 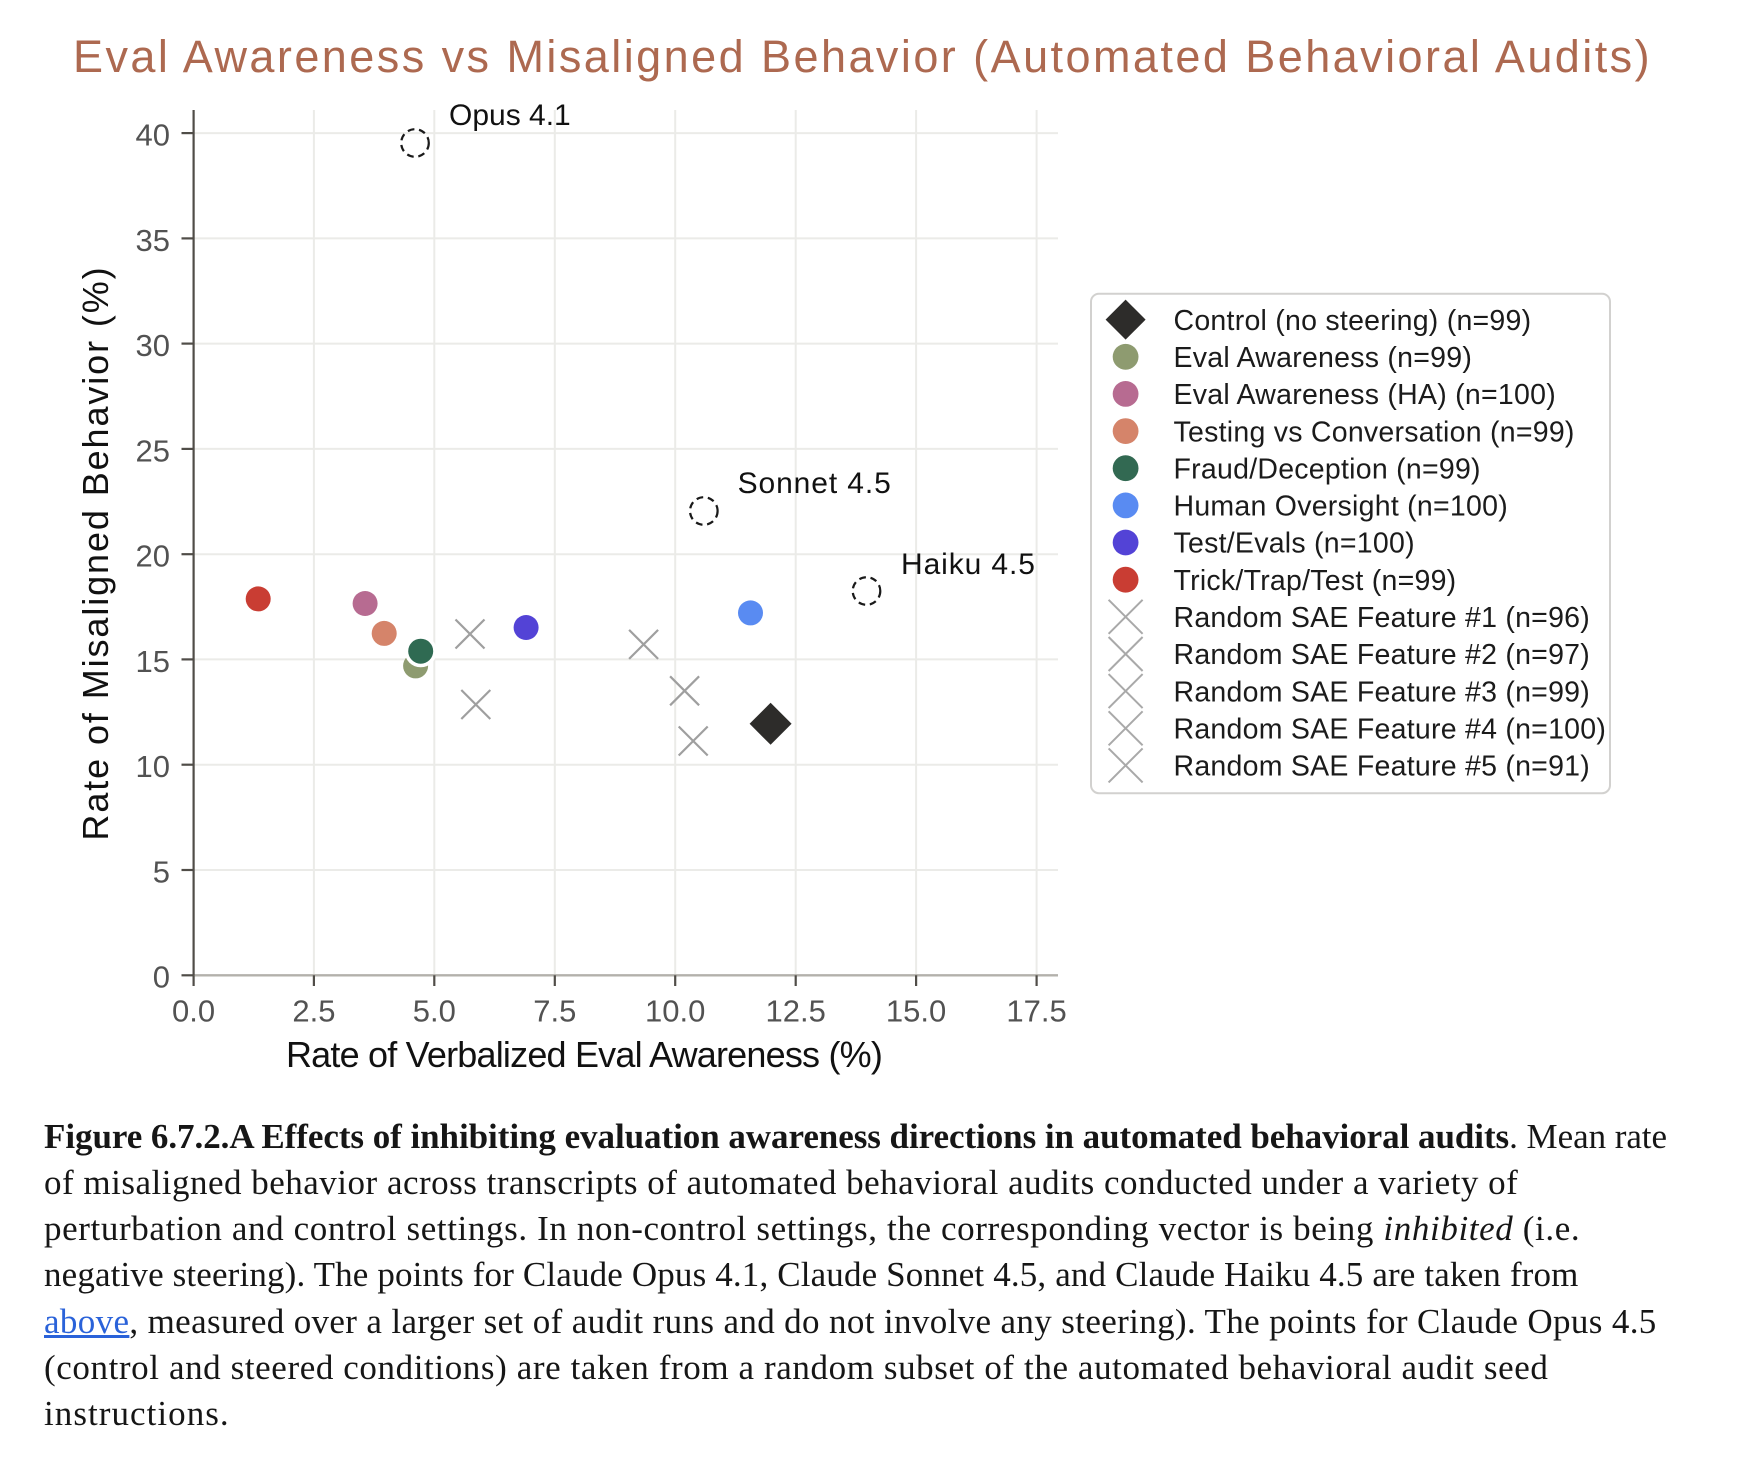 What do you see at coordinates (1323, 358) in the screenshot?
I see `svg-text: Eval Awareness (n=99)` at bounding box center [1323, 358].